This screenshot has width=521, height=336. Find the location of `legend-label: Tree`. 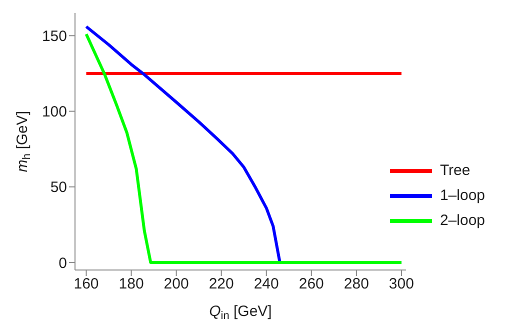

legend-label: Tree is located at coordinates (455, 170).